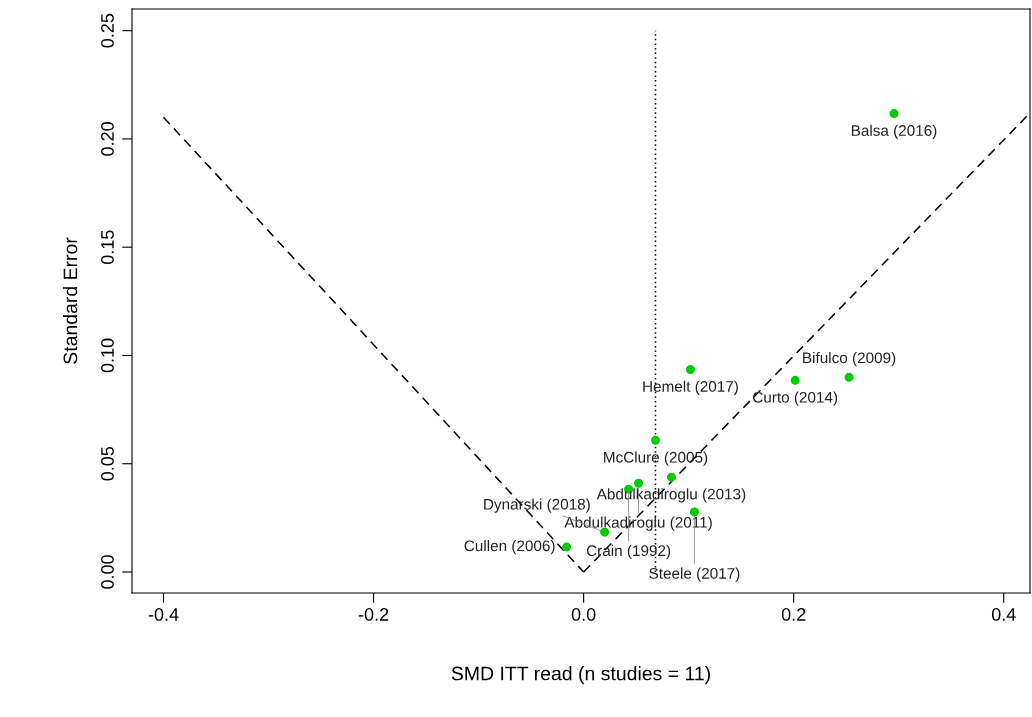  I want to click on y-tick-label: 0.10, so click(107, 355).